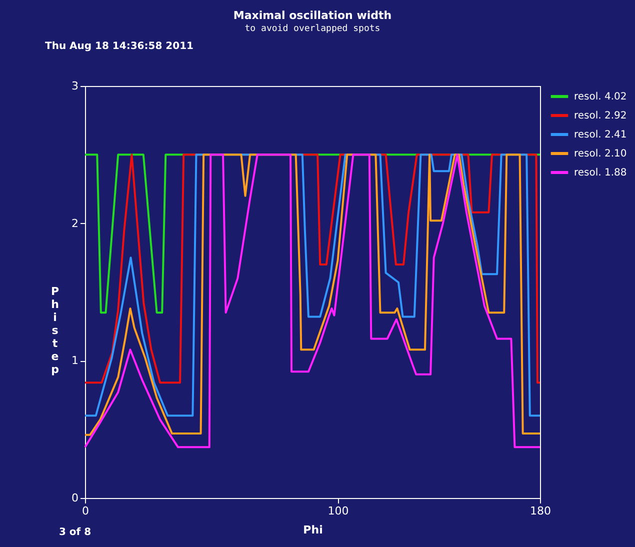  Describe the element at coordinates (600, 173) in the screenshot. I see `legend-label: resol. 1.88` at that location.